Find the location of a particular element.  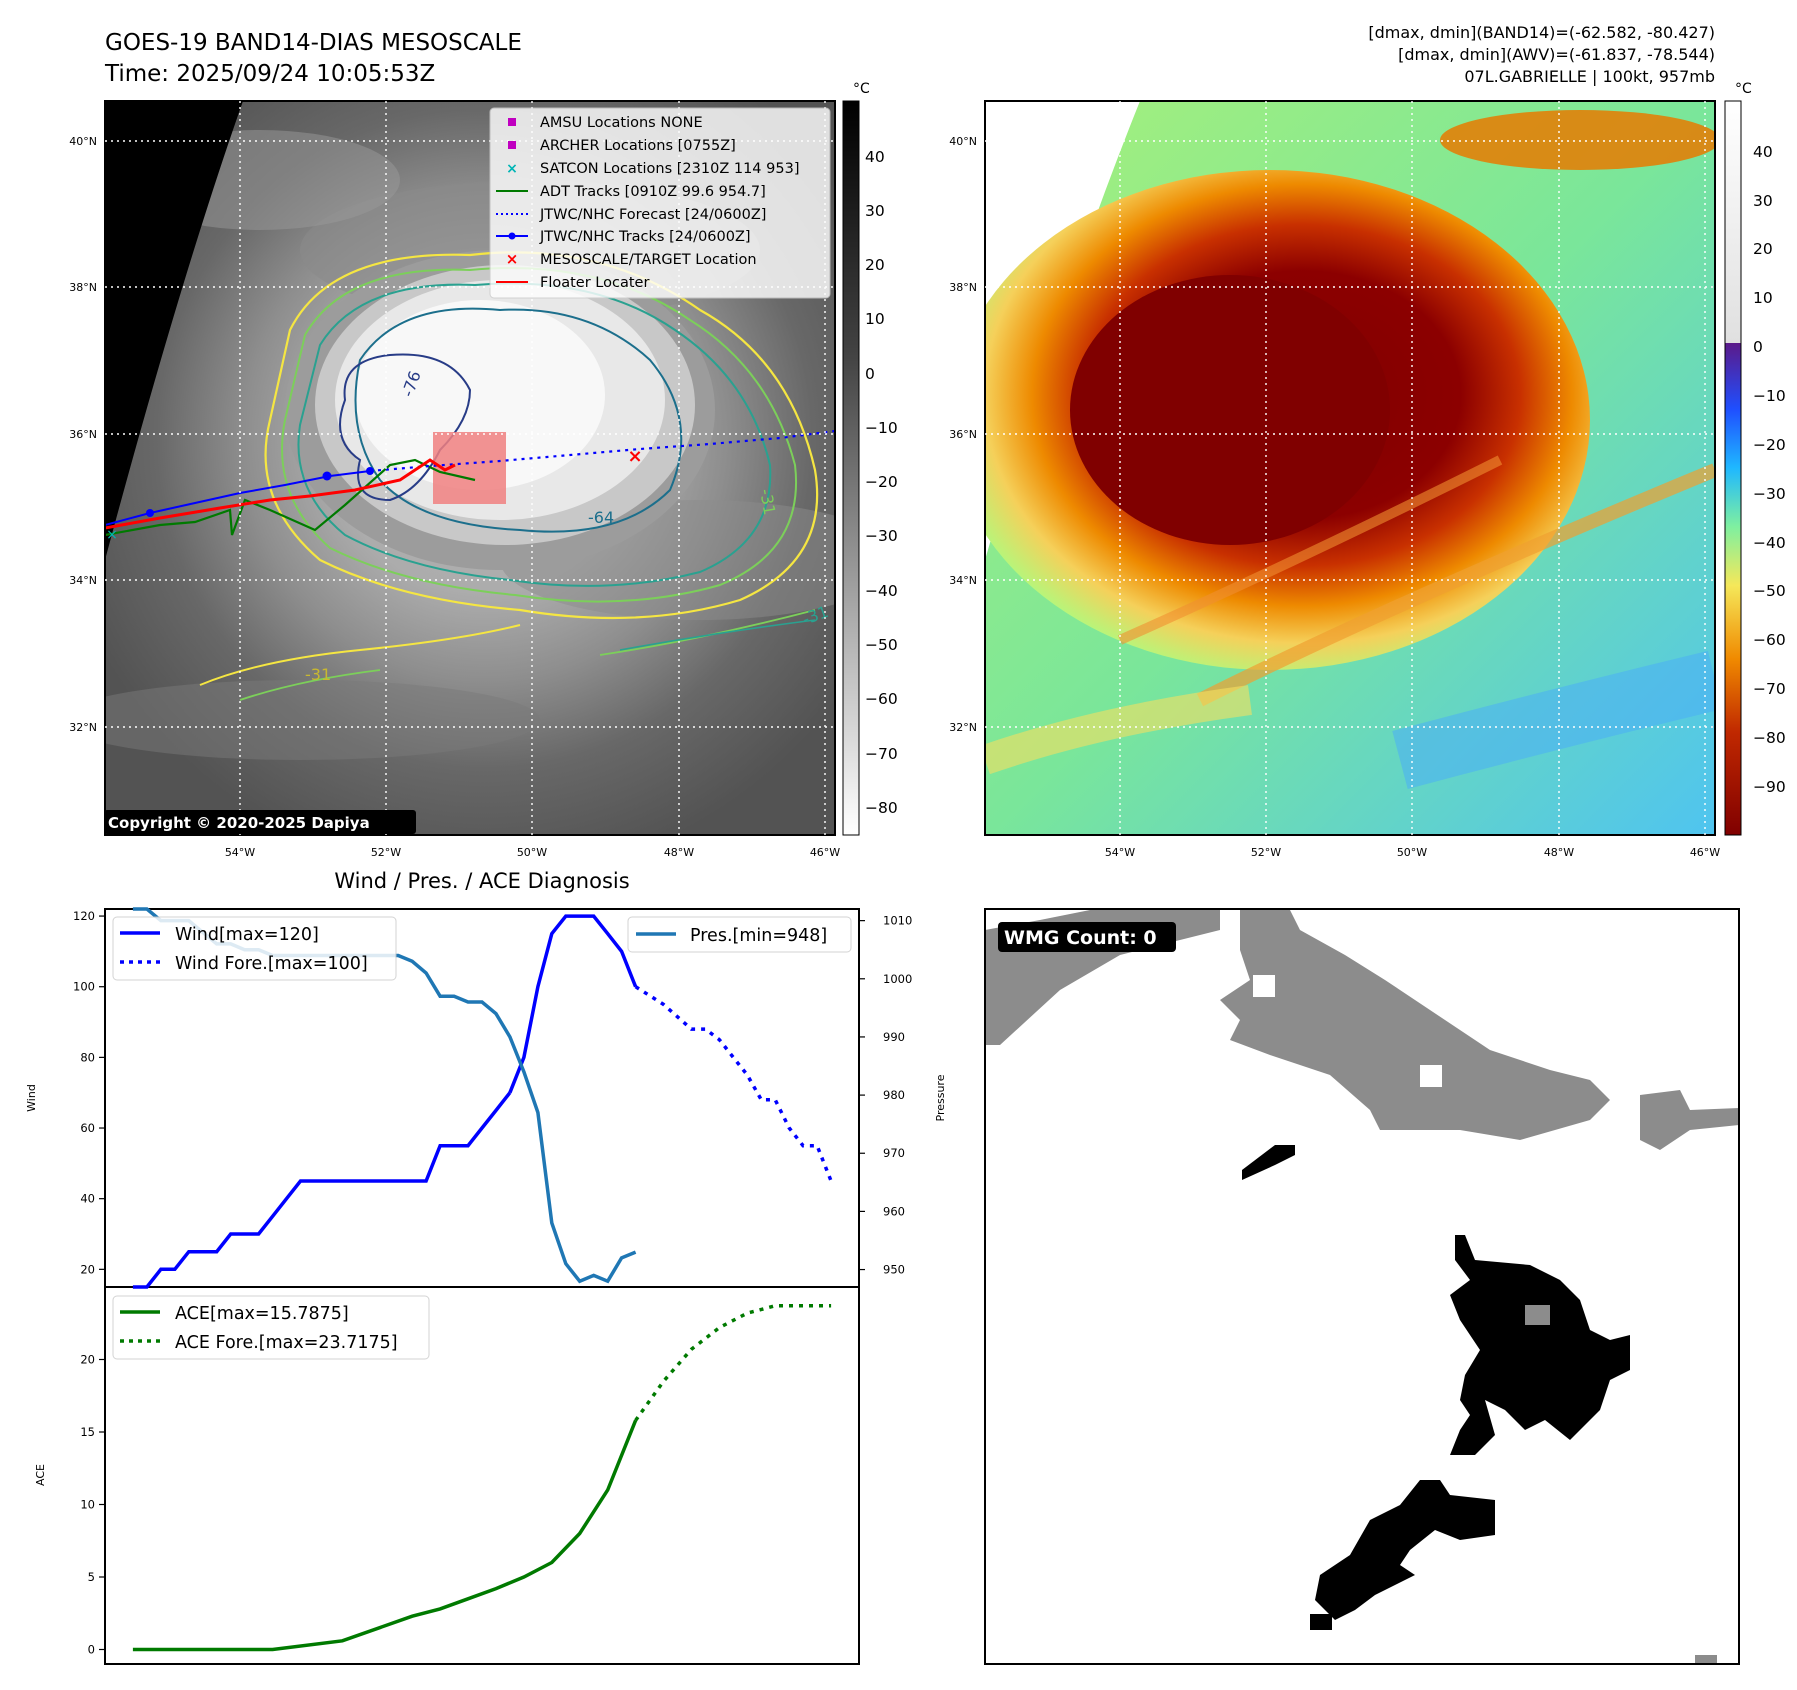

map2-lat-labels: 40°N 38°N 36°N 34°N 32°N is located at coordinates (963, 434).